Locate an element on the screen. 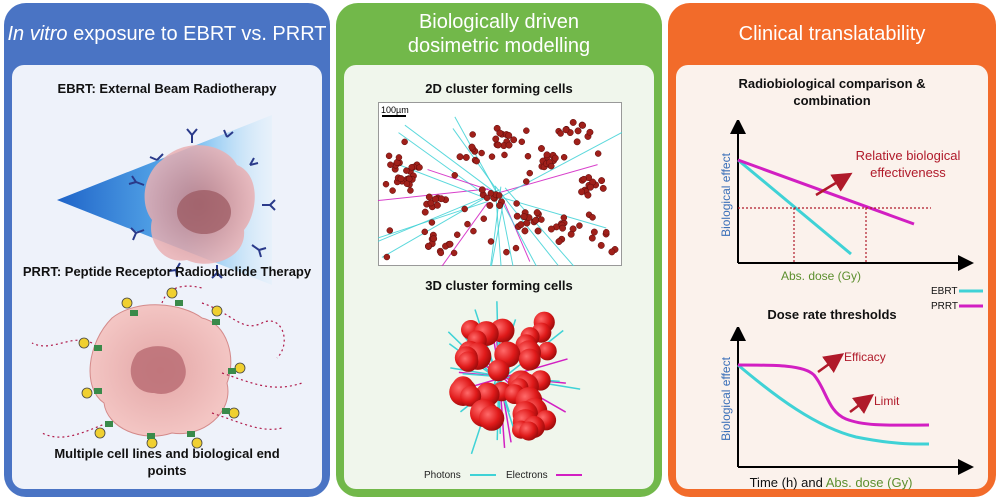 This screenshot has height=502, width=1000. legend-prrt-label: PRRT is located at coordinates (944, 306).